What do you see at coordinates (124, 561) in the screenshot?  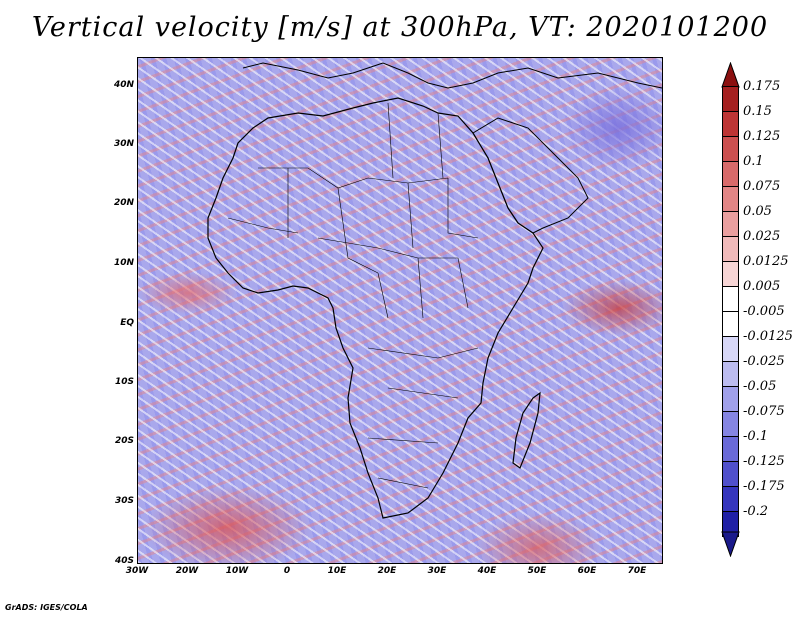 I see `lat-label-40s: 40S` at bounding box center [124, 561].